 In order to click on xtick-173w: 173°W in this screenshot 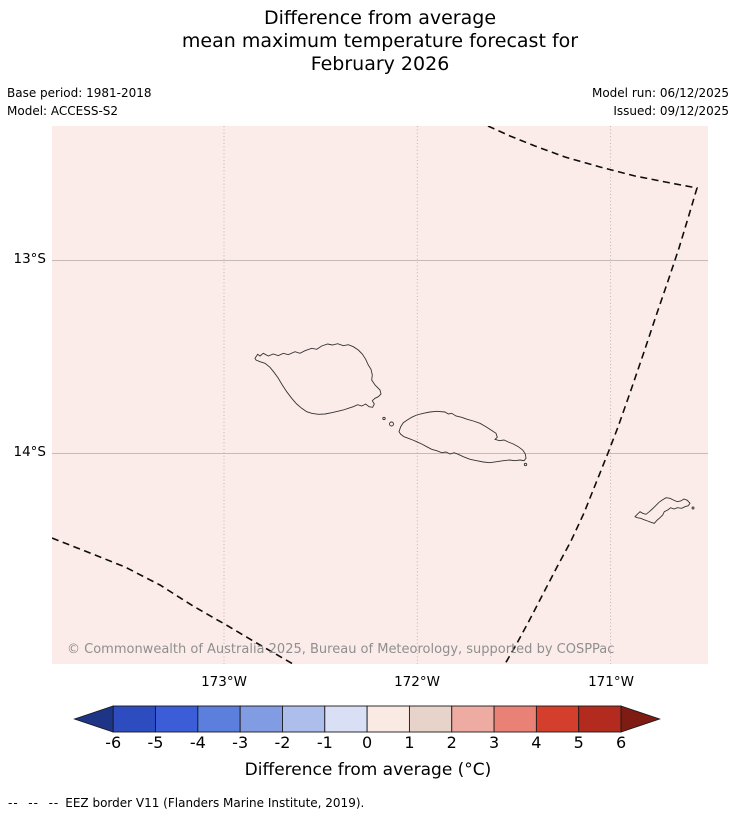, I will do `click(224, 682)`.